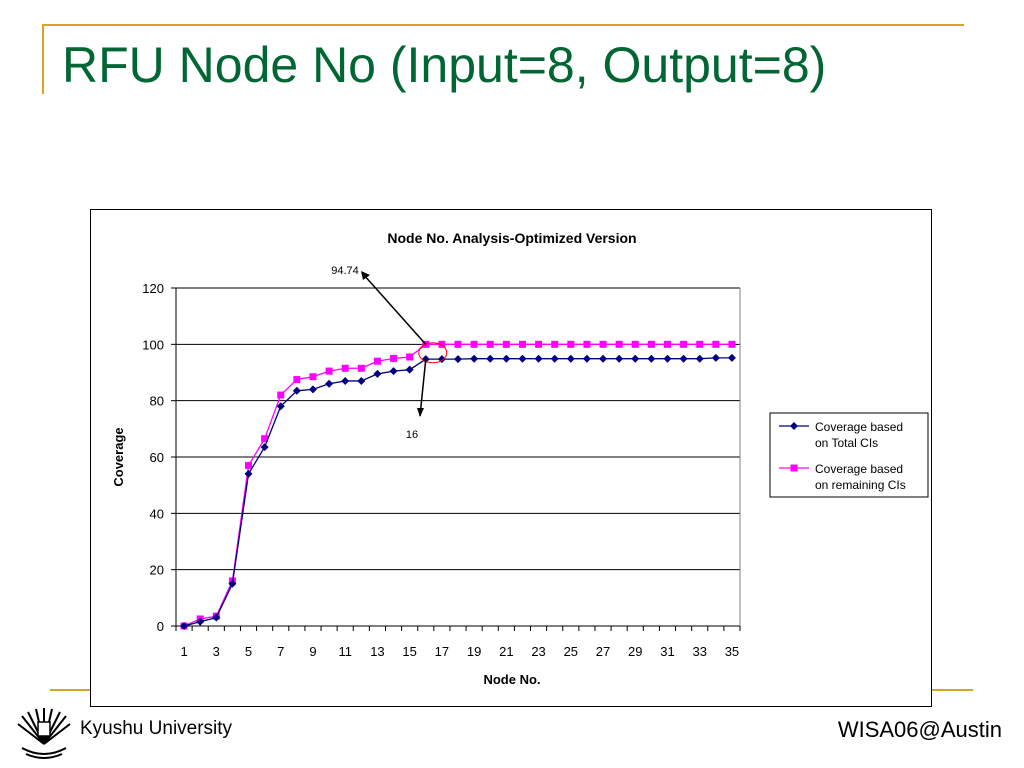 The image size is (1024, 768). Describe the element at coordinates (503, 25) in the screenshot. I see `title-accent-line` at that location.